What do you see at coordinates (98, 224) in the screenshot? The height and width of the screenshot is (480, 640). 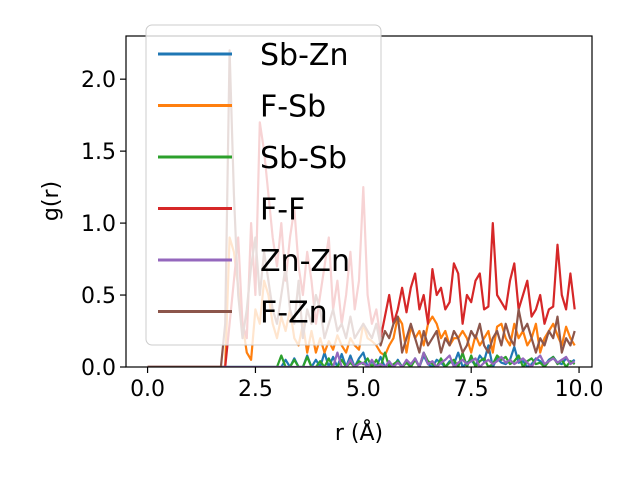 I see `y-tick-label: 1.0` at bounding box center [98, 224].